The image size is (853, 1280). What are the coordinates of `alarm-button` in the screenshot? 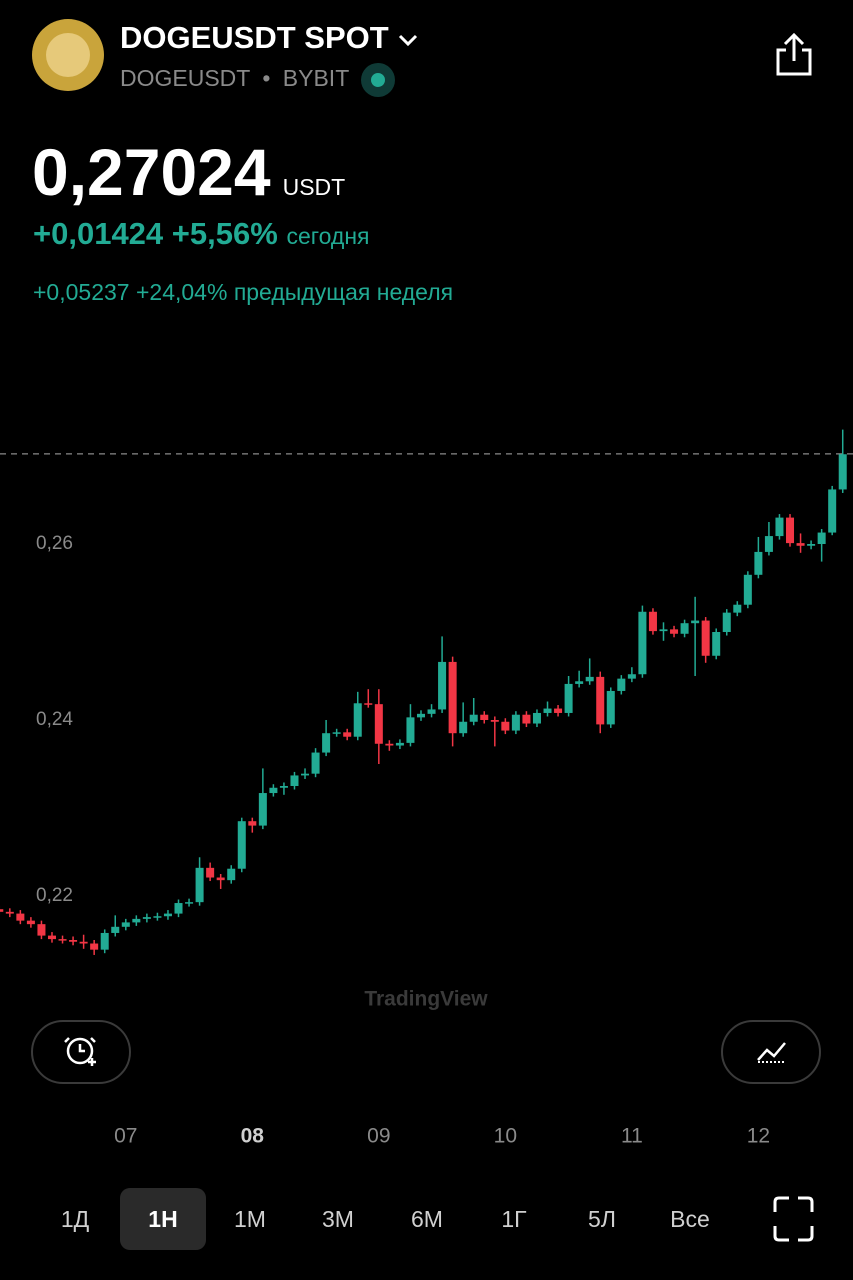 It's located at (81, 1052).